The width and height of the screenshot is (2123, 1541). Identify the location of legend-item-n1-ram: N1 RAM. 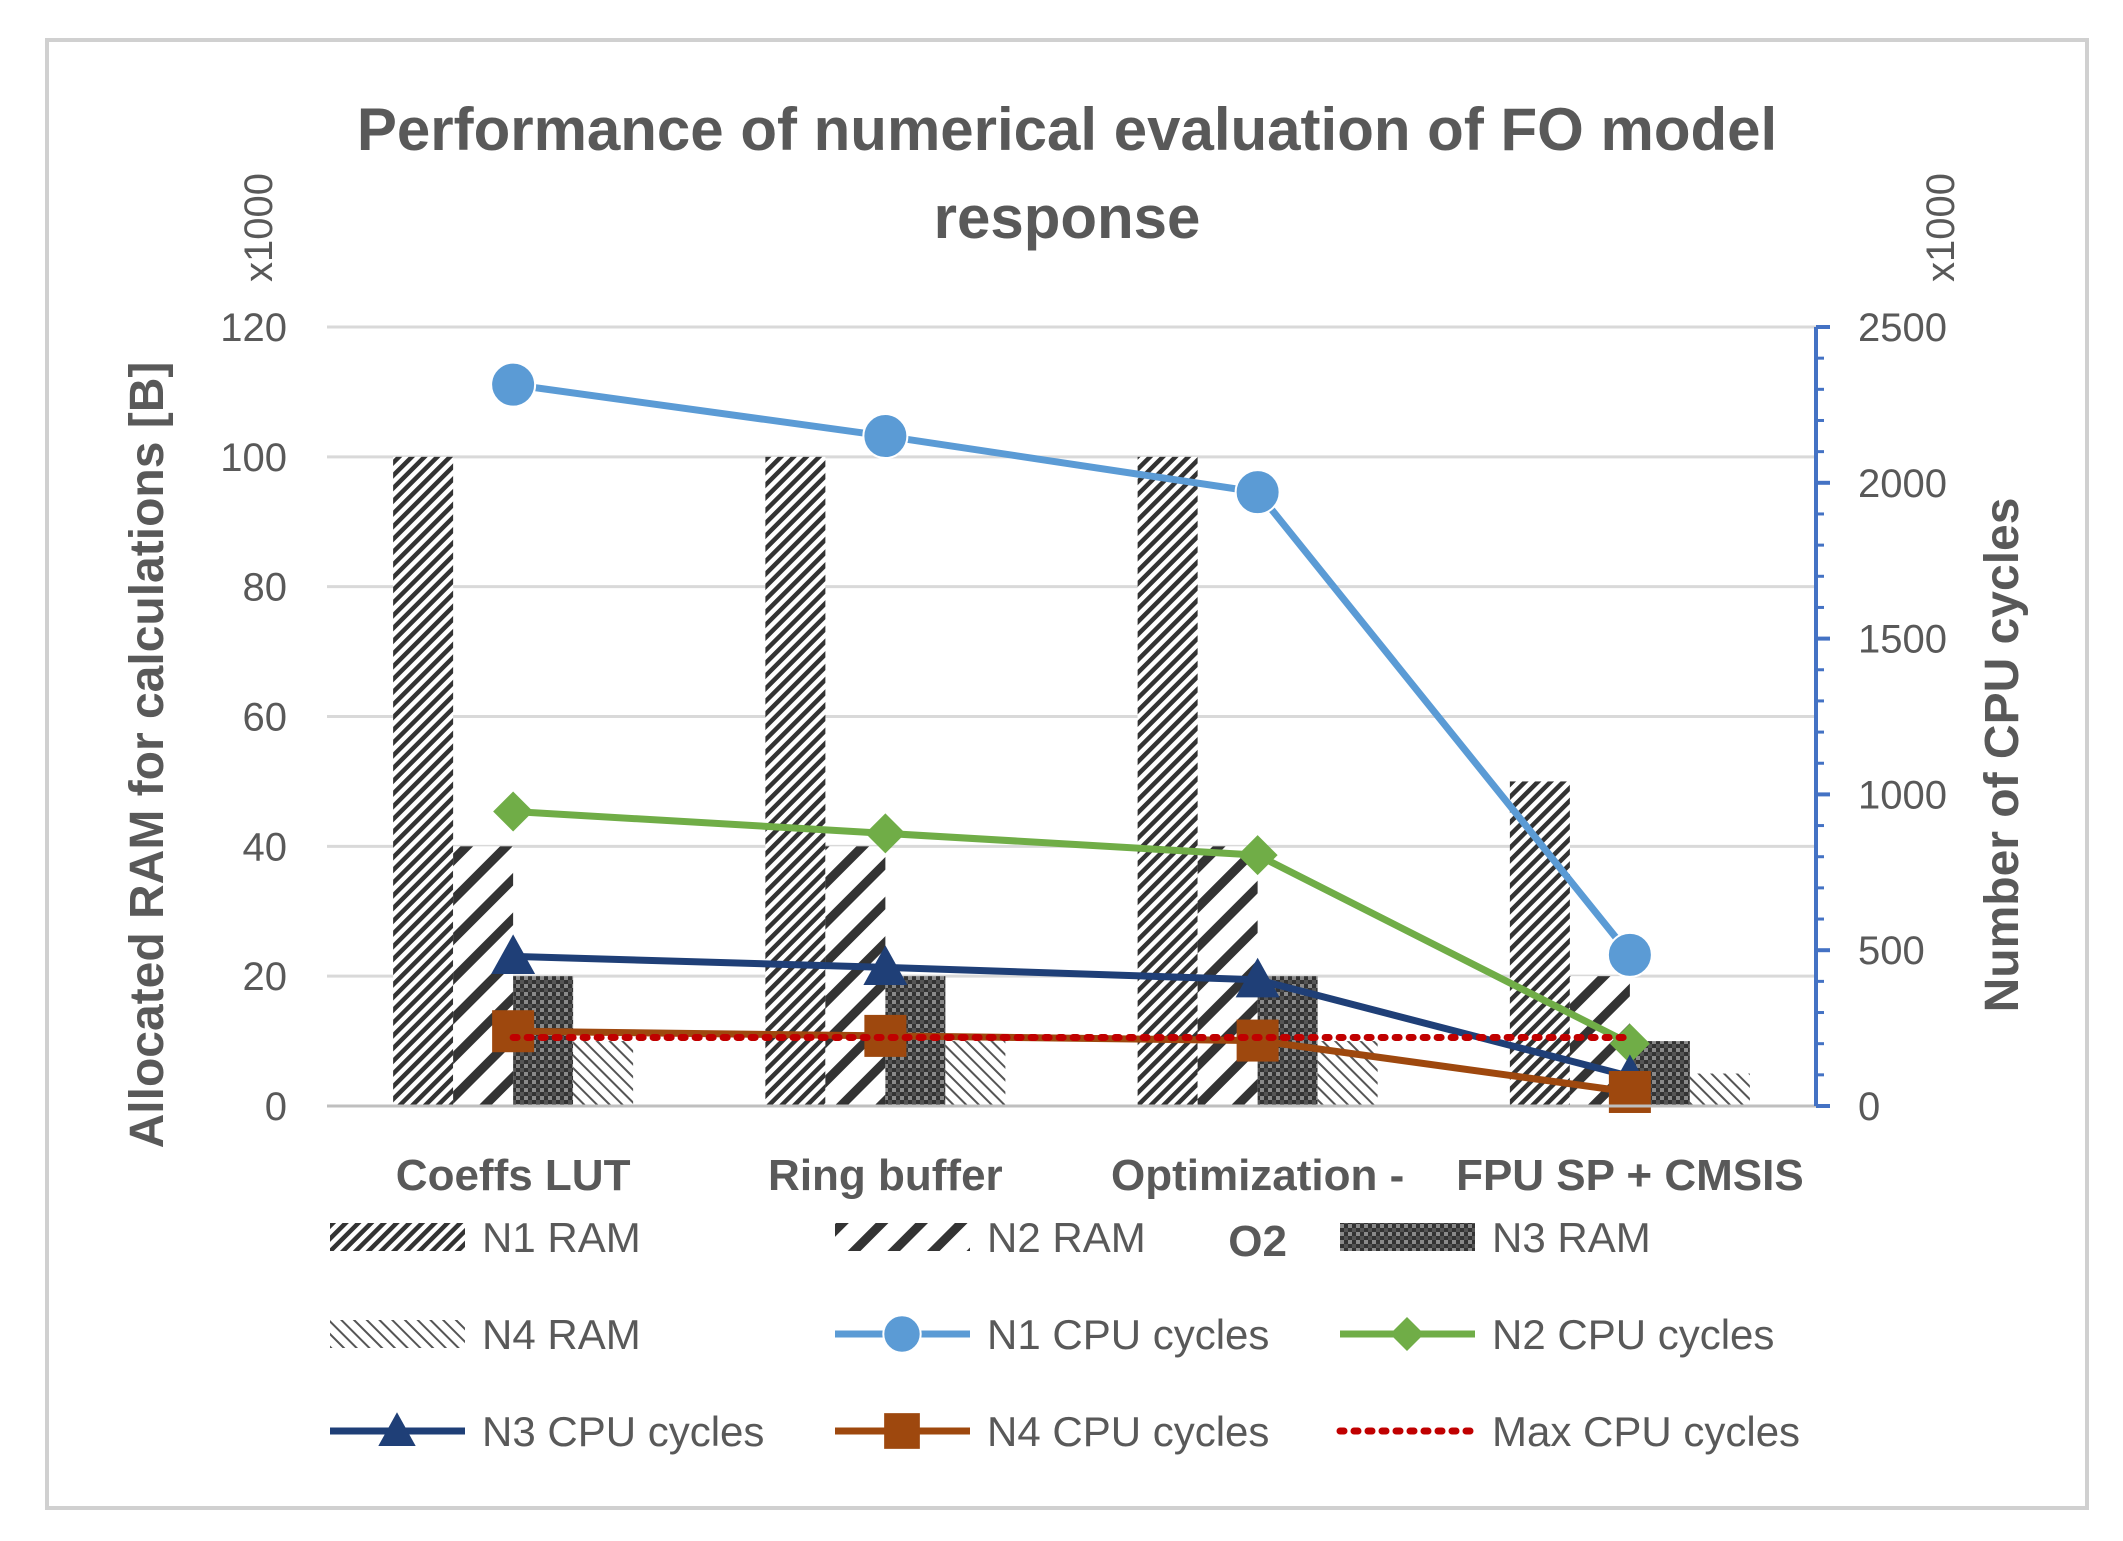
(485, 1237).